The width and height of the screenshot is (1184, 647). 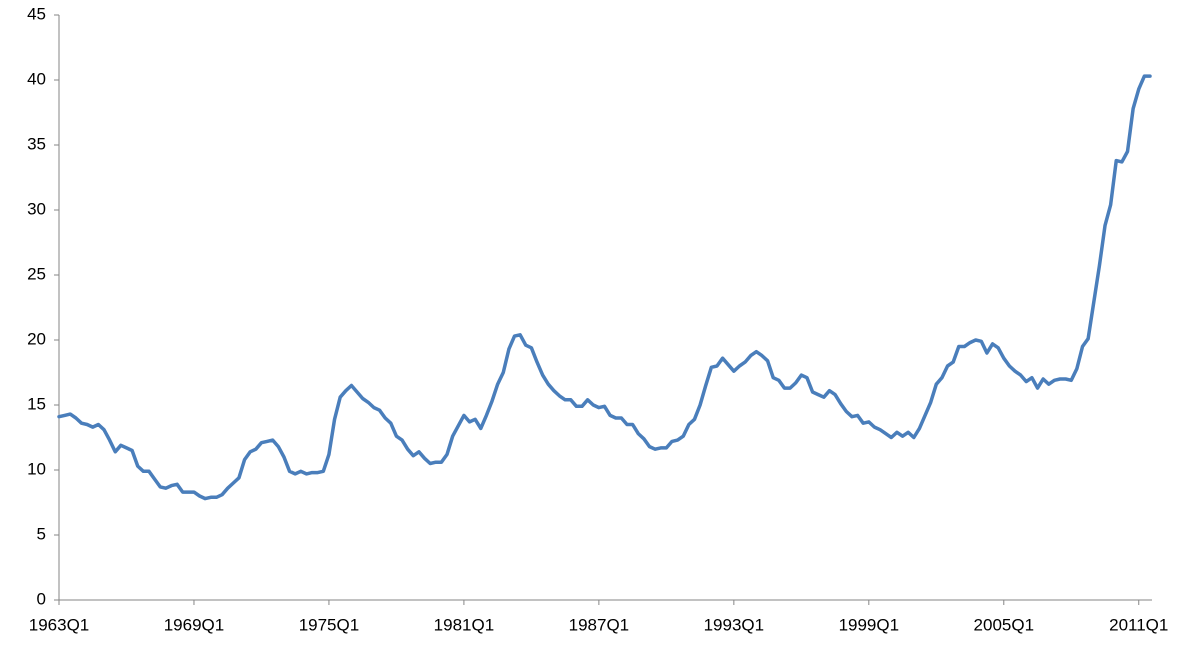 I want to click on y-tick-label: 10, so click(x=36, y=468).